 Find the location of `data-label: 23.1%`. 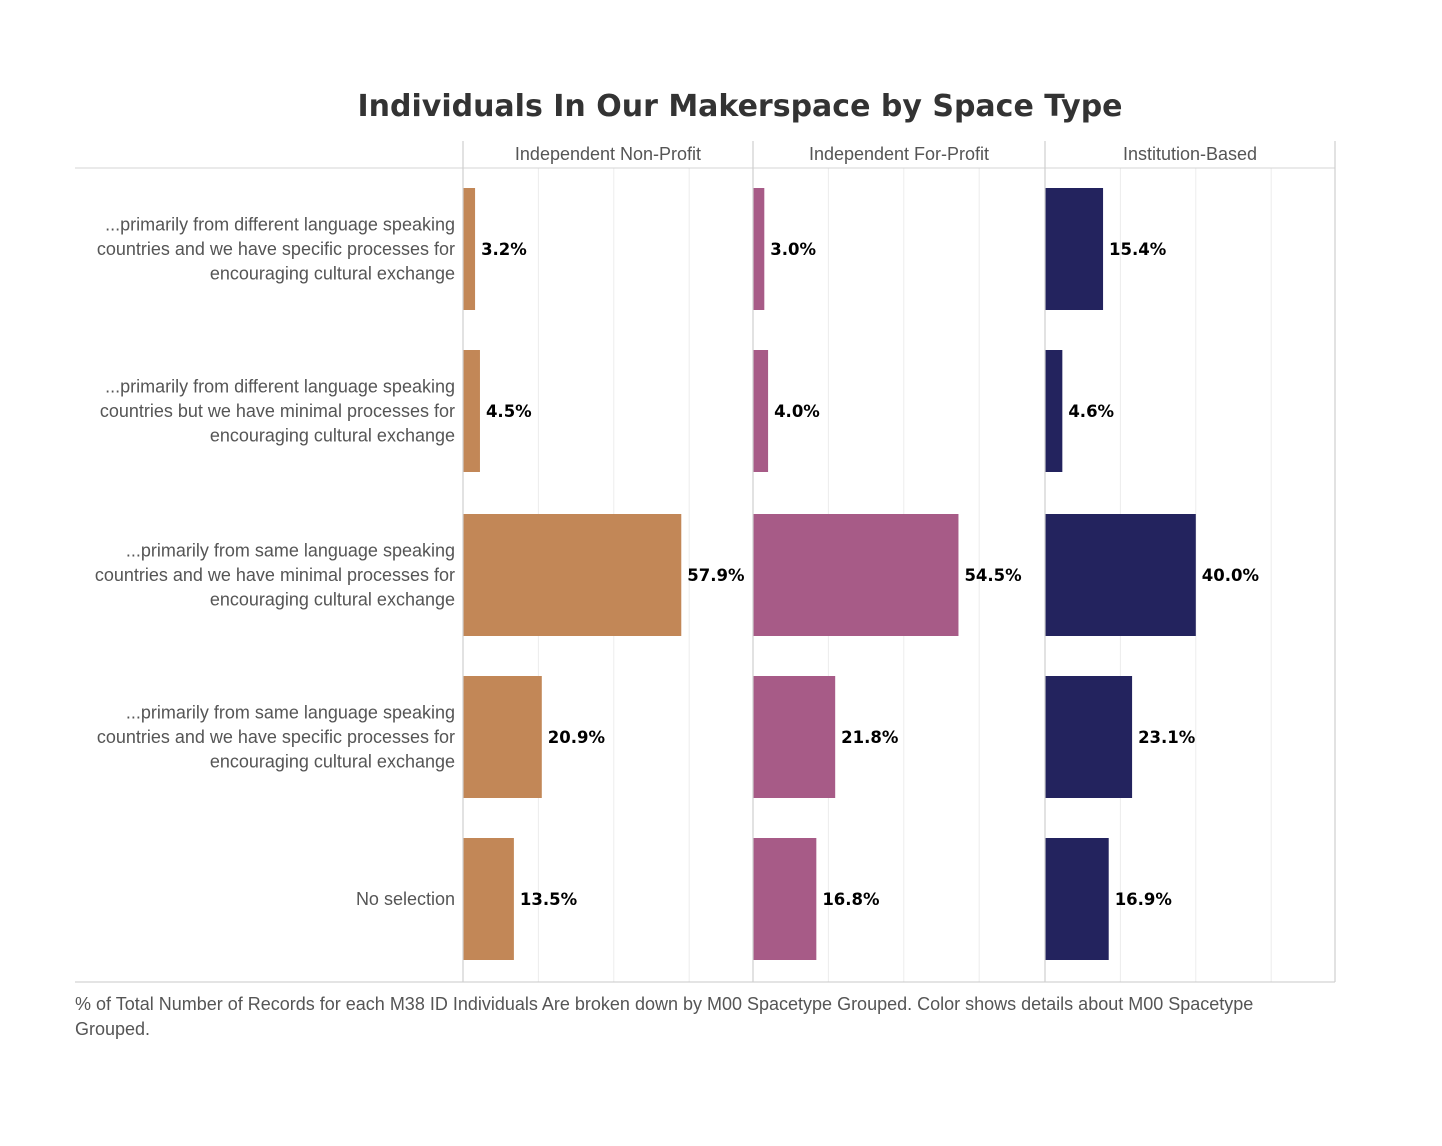

data-label: 23.1% is located at coordinates (1167, 737).